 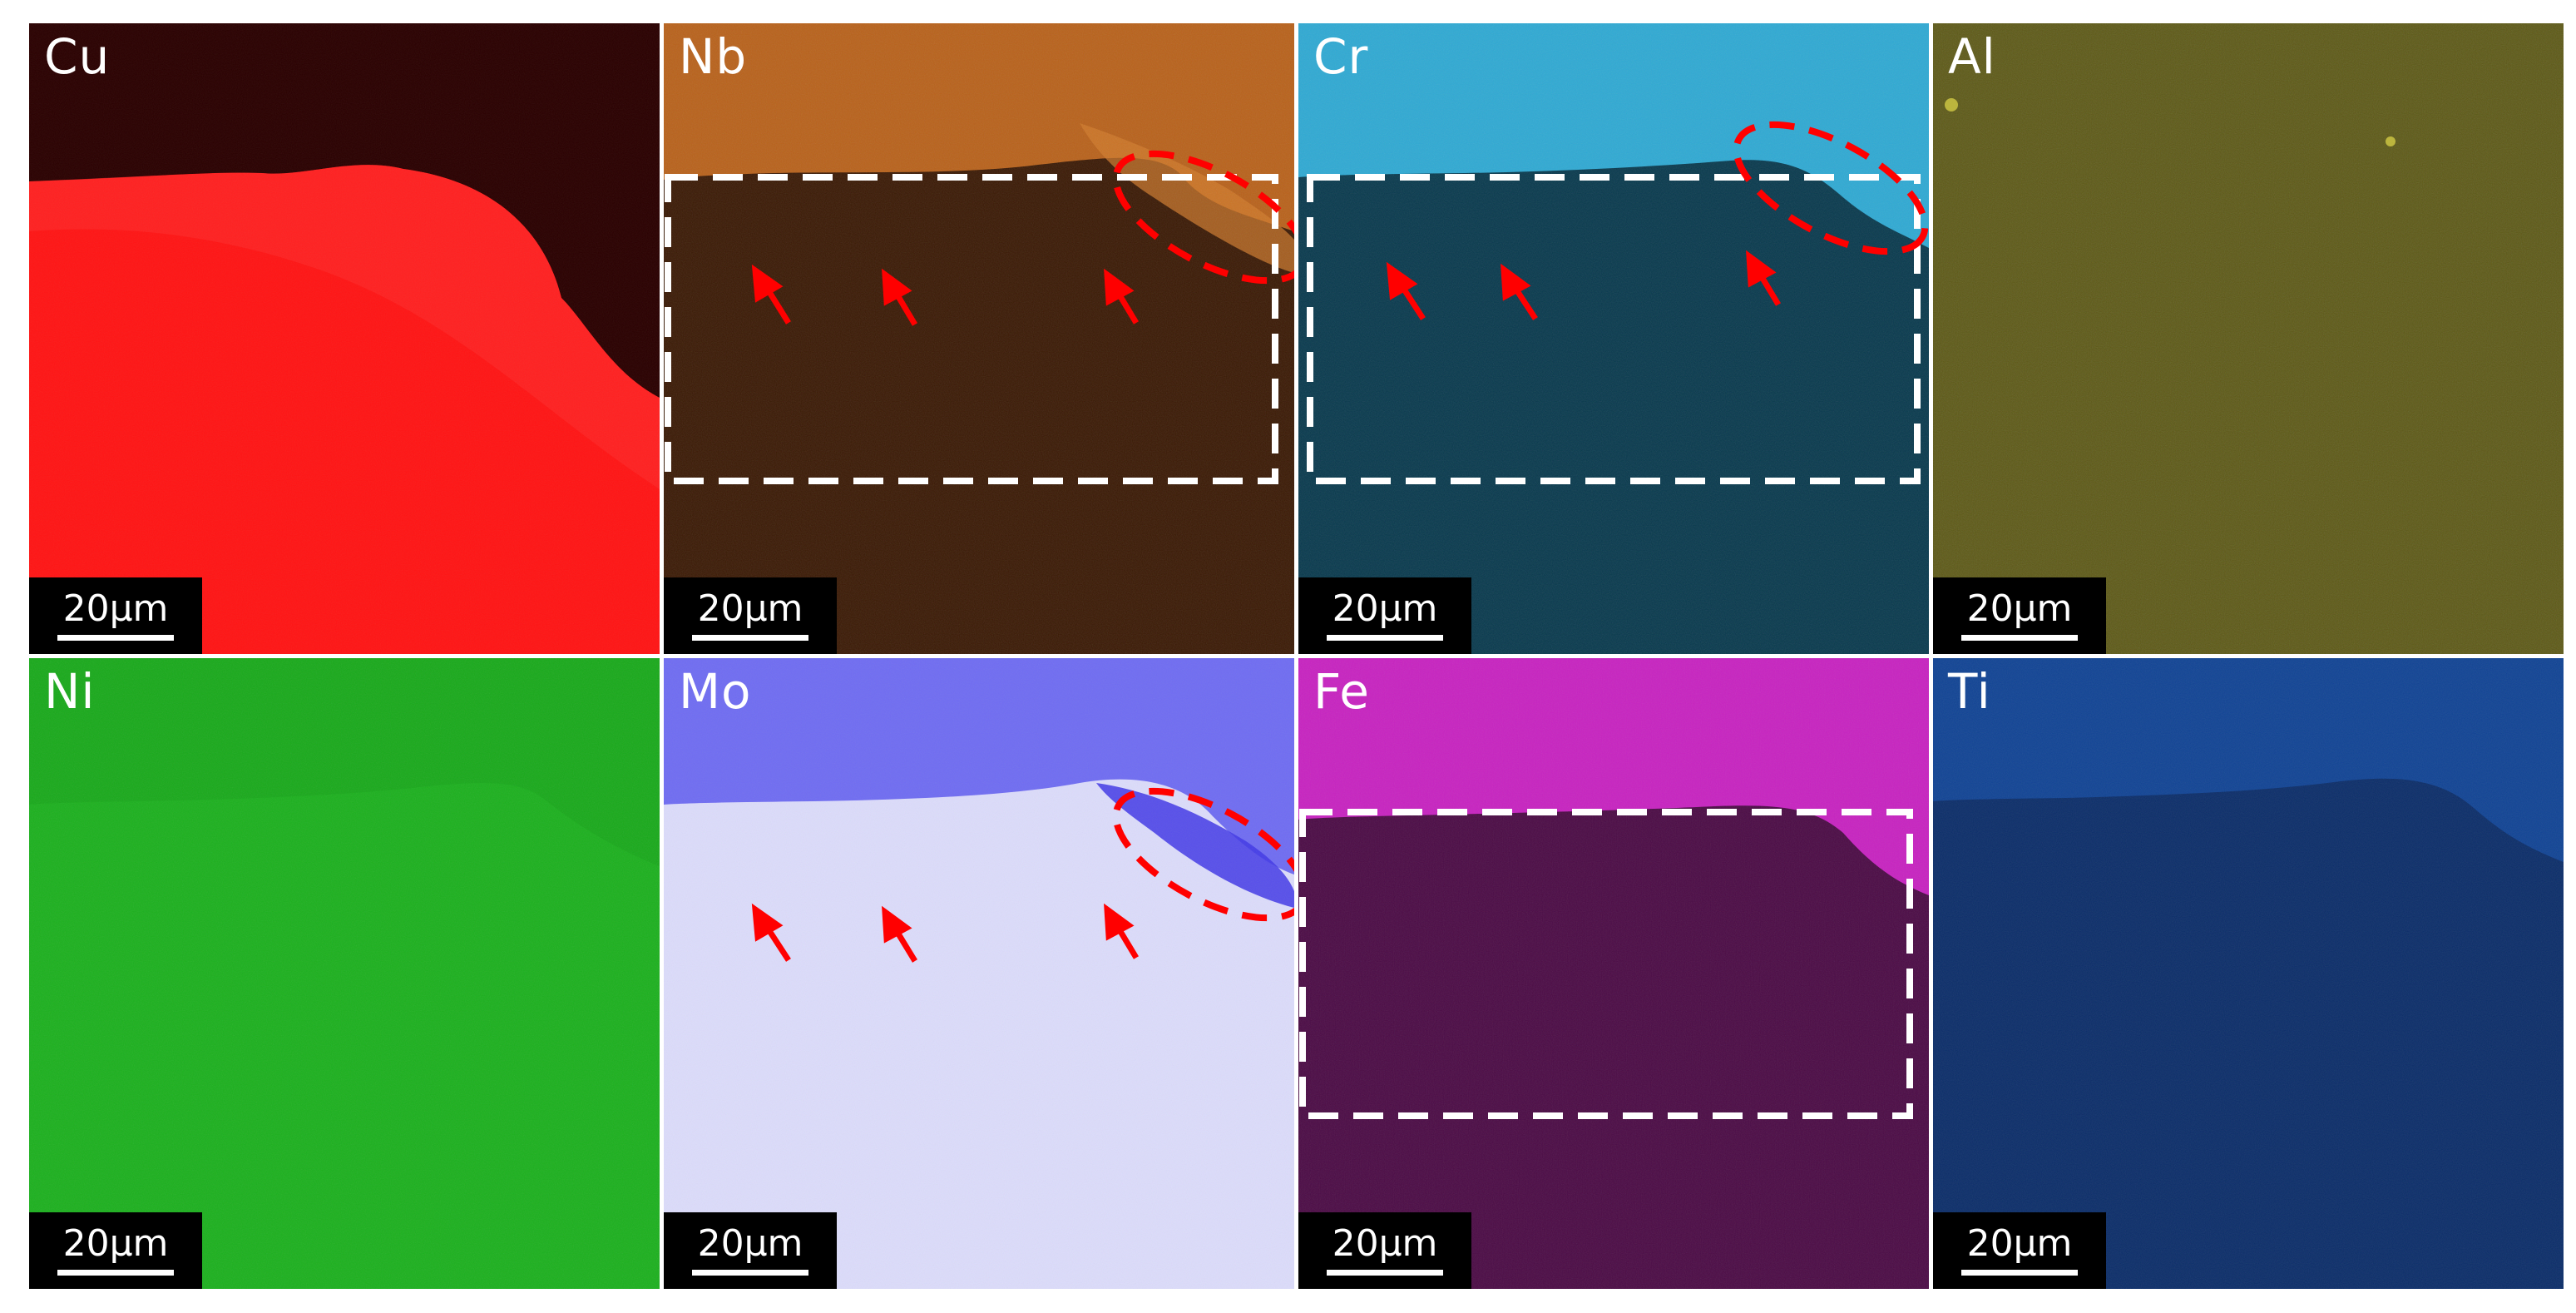 I want to click on ni-map-panel: Ni 20µm, so click(x=344, y=973).